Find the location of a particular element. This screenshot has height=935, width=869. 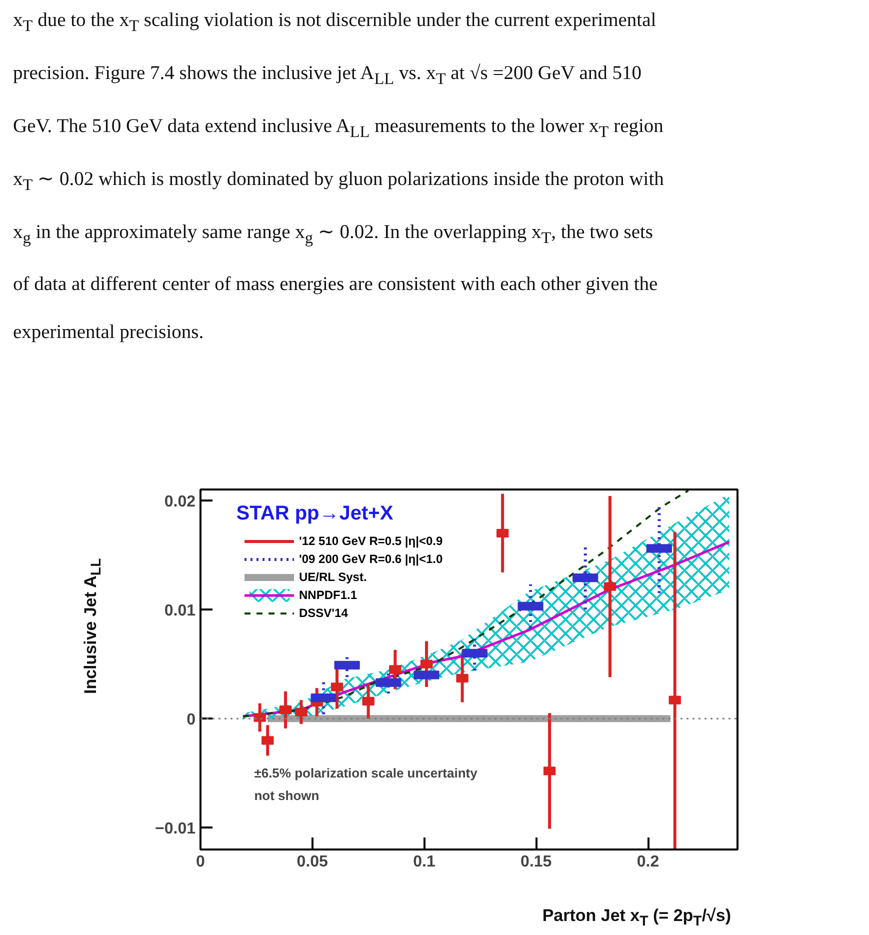

annotation: ±6.5% polarization scale uncertainty not shown is located at coordinates (366, 784).